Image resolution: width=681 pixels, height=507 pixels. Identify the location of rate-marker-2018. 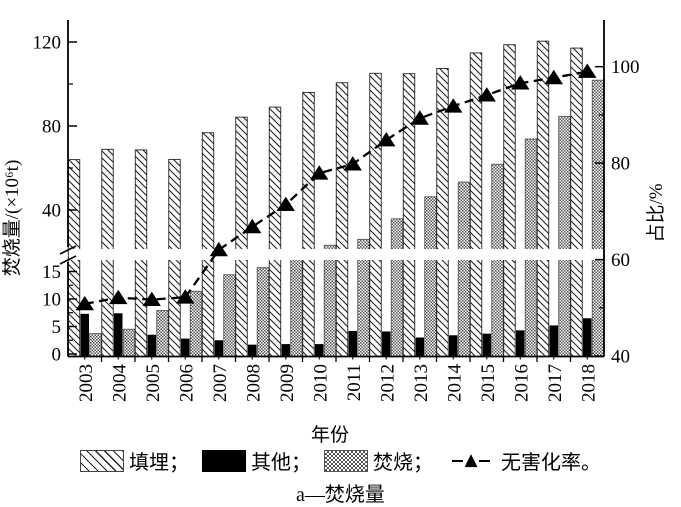
(587, 70).